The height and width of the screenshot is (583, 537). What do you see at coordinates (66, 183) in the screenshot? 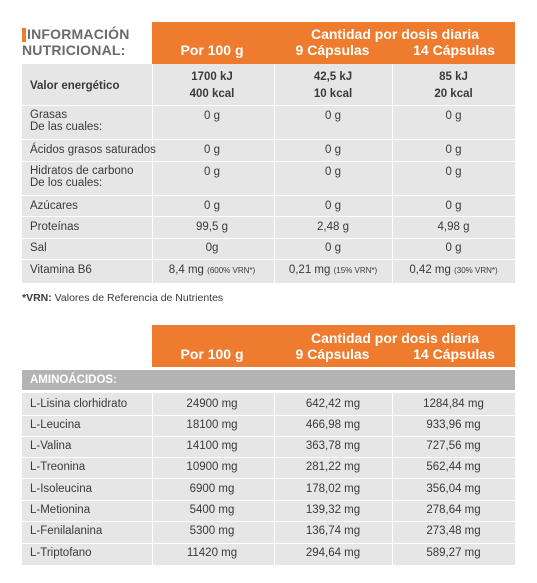
I see `row-sublabel: De los cuales:` at bounding box center [66, 183].